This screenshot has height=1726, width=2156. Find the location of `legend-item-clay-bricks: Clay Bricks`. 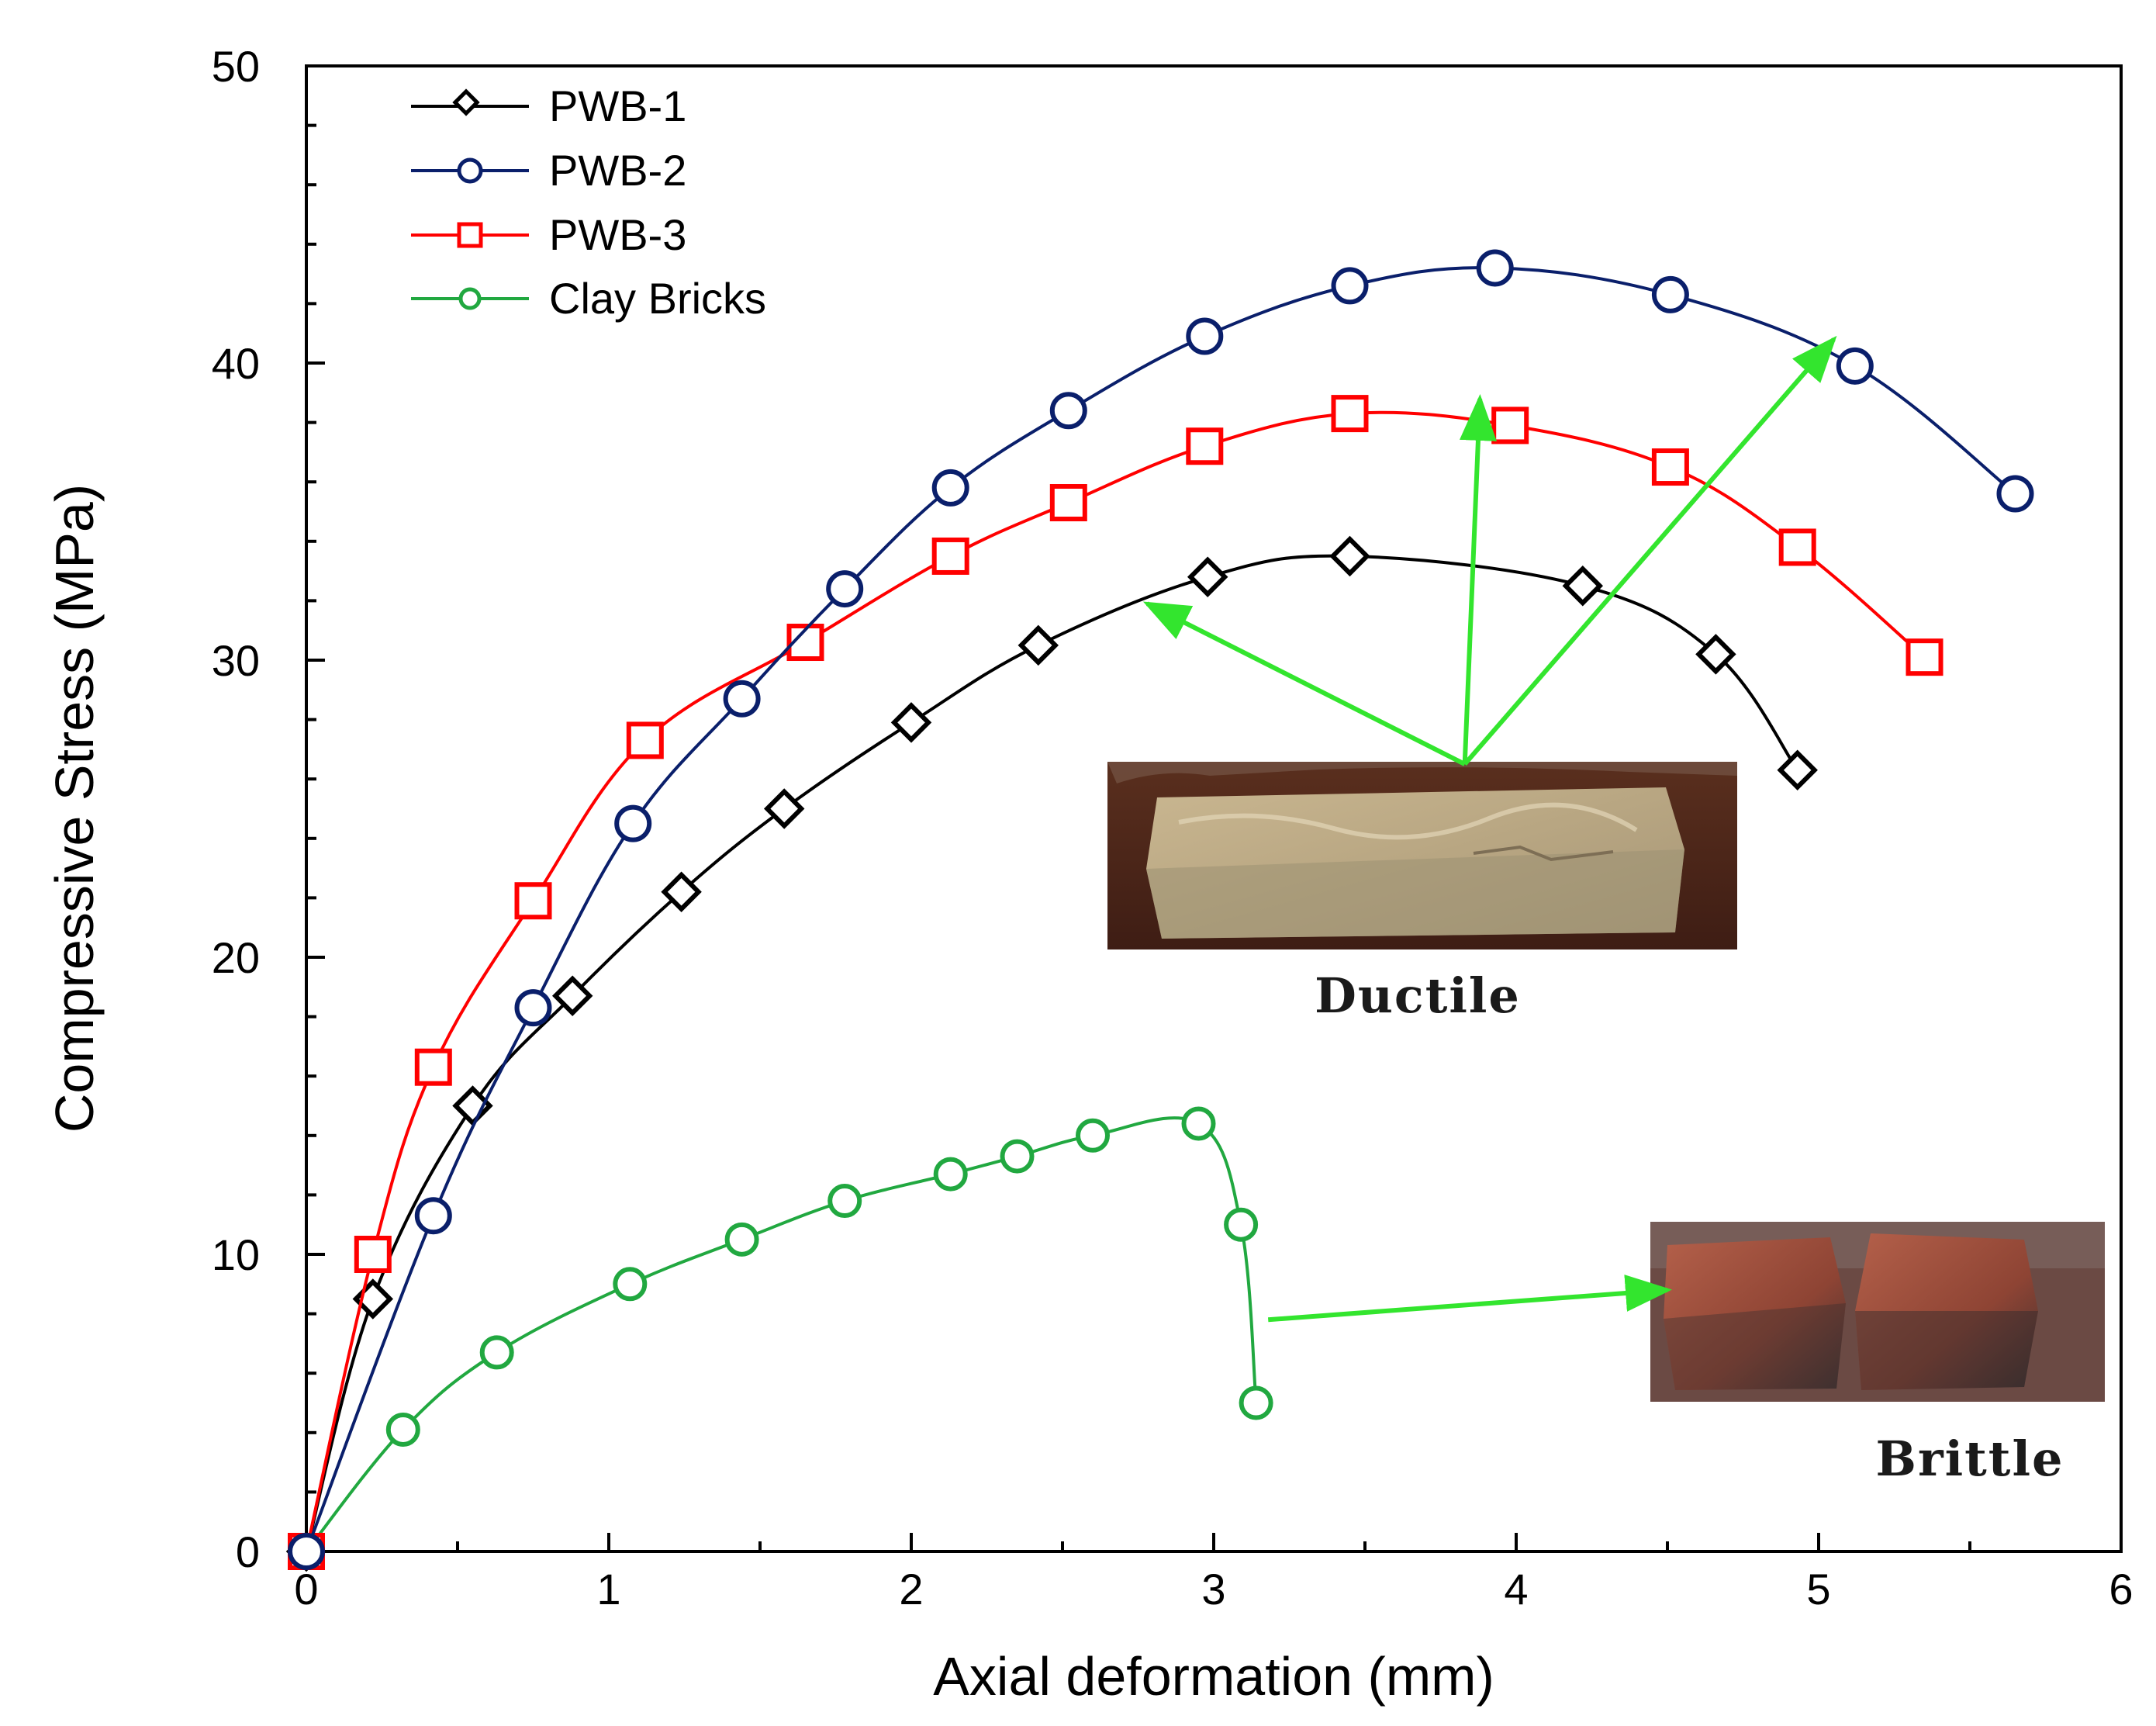

legend-item-clay-bricks: Clay Bricks is located at coordinates (588, 298).